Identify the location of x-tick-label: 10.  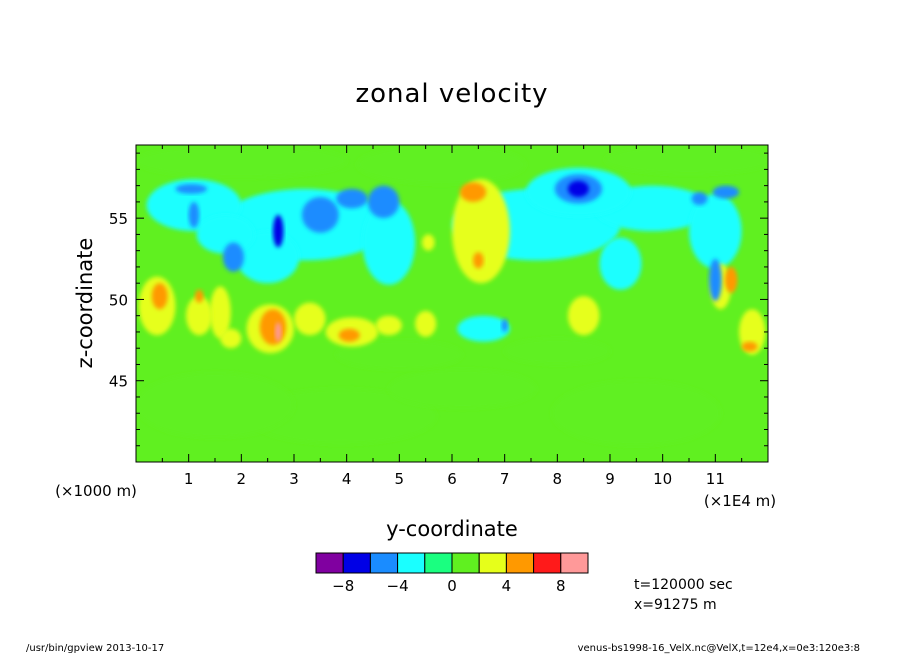
(662, 479).